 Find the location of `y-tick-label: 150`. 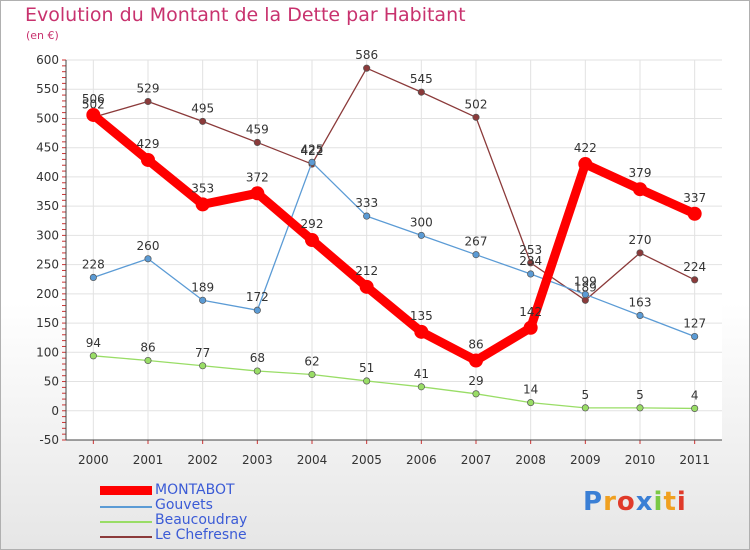

y-tick-label: 150 is located at coordinates (47, 323).